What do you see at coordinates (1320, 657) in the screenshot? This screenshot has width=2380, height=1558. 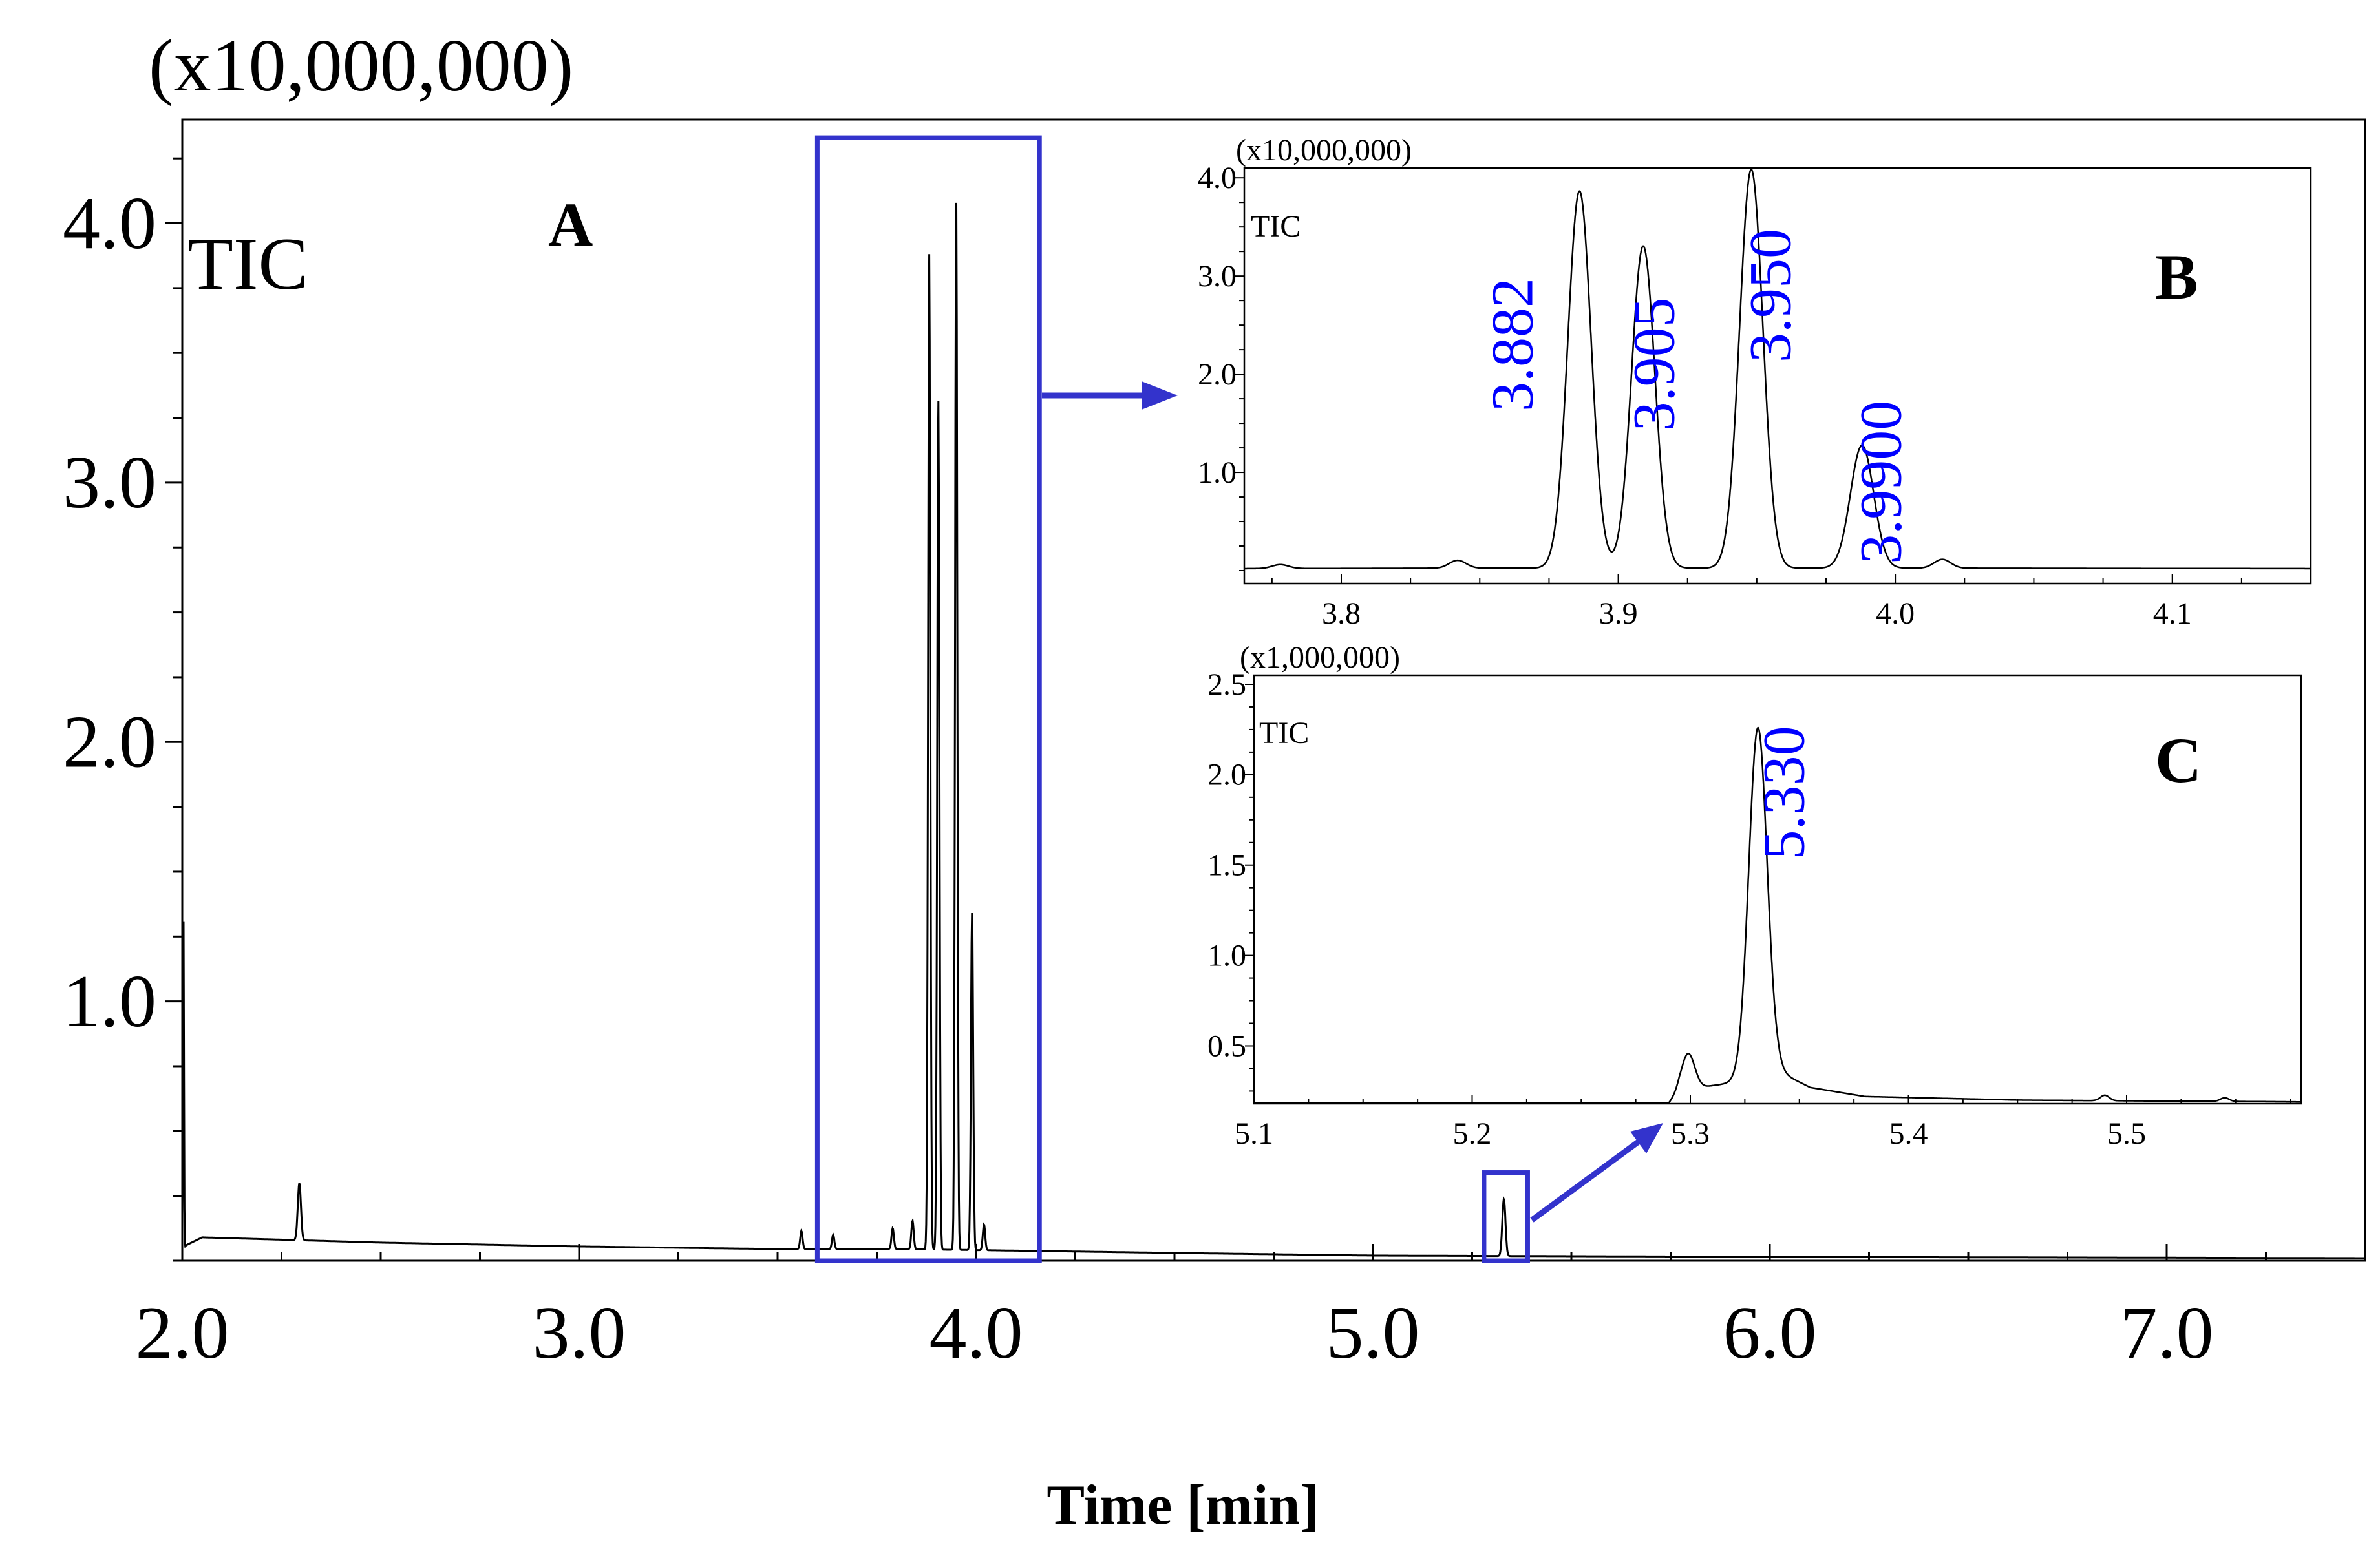 I see `inset-c-scale-label: (x1,000,000)` at bounding box center [1320, 657].